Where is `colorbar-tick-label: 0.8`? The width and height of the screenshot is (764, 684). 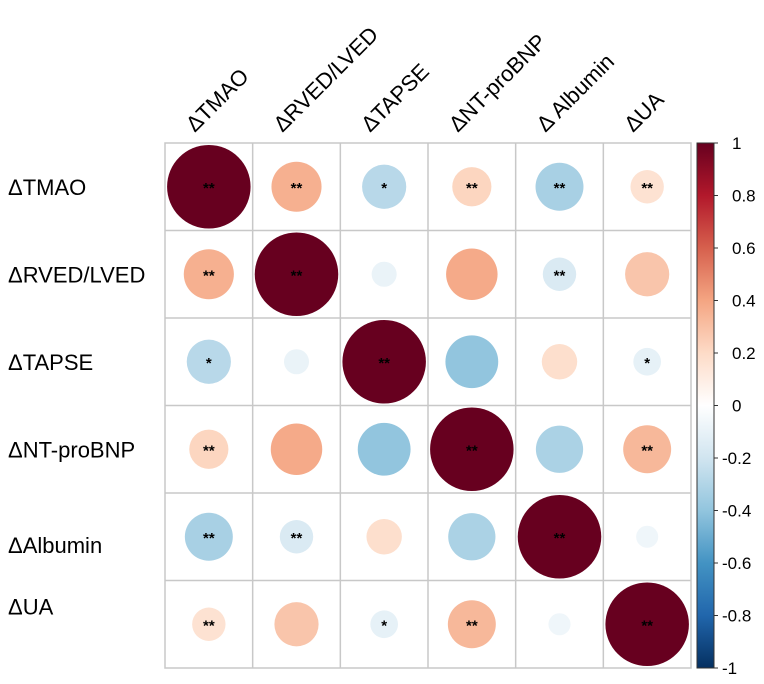
colorbar-tick-label: 0.8 is located at coordinates (744, 196).